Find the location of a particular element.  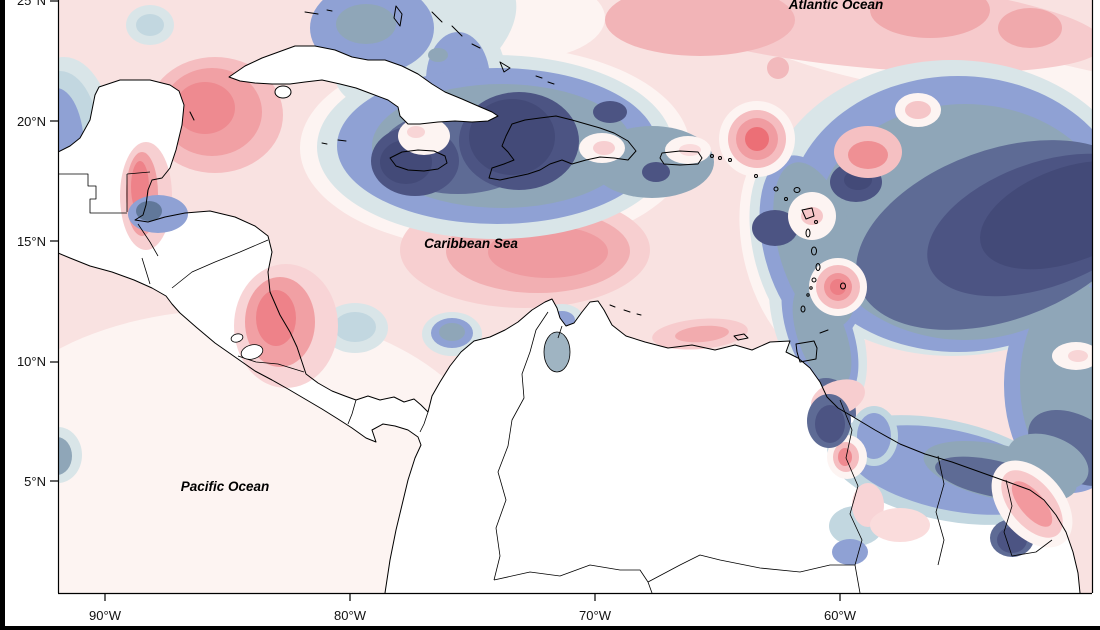

landmass-cuba is located at coordinates (363, 85).